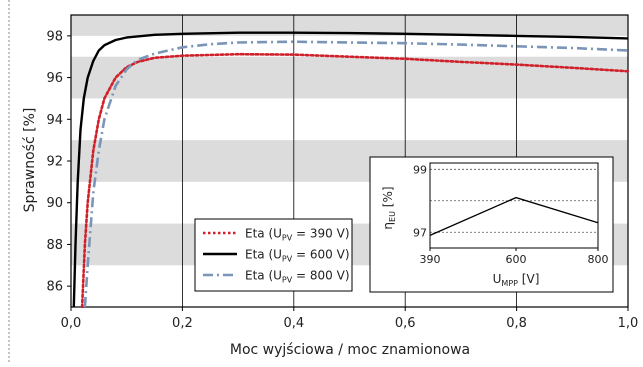 The width and height of the screenshot is (643, 367). What do you see at coordinates (54, 203) in the screenshot?
I see `y-tick-label: 90` at bounding box center [54, 203].